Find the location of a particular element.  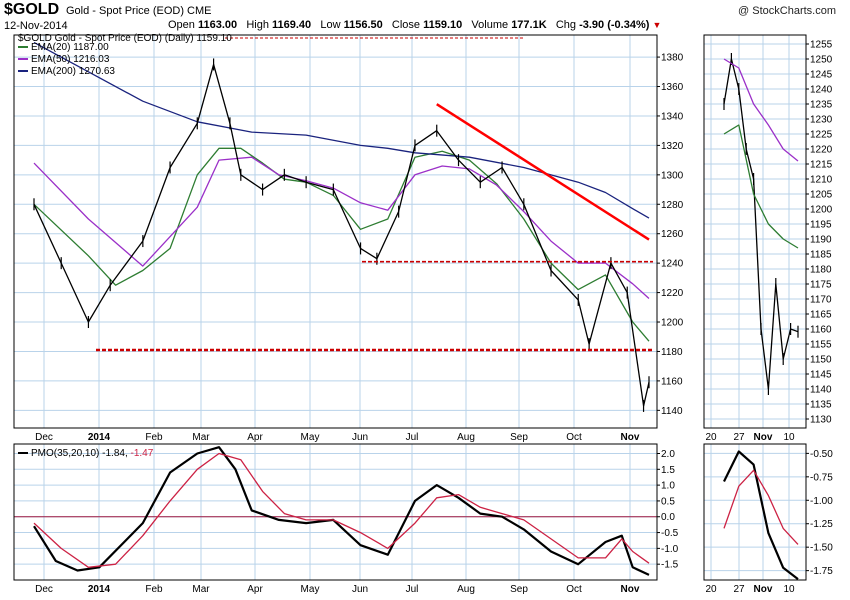

y-tick-label: 1235 is located at coordinates (821, 105).